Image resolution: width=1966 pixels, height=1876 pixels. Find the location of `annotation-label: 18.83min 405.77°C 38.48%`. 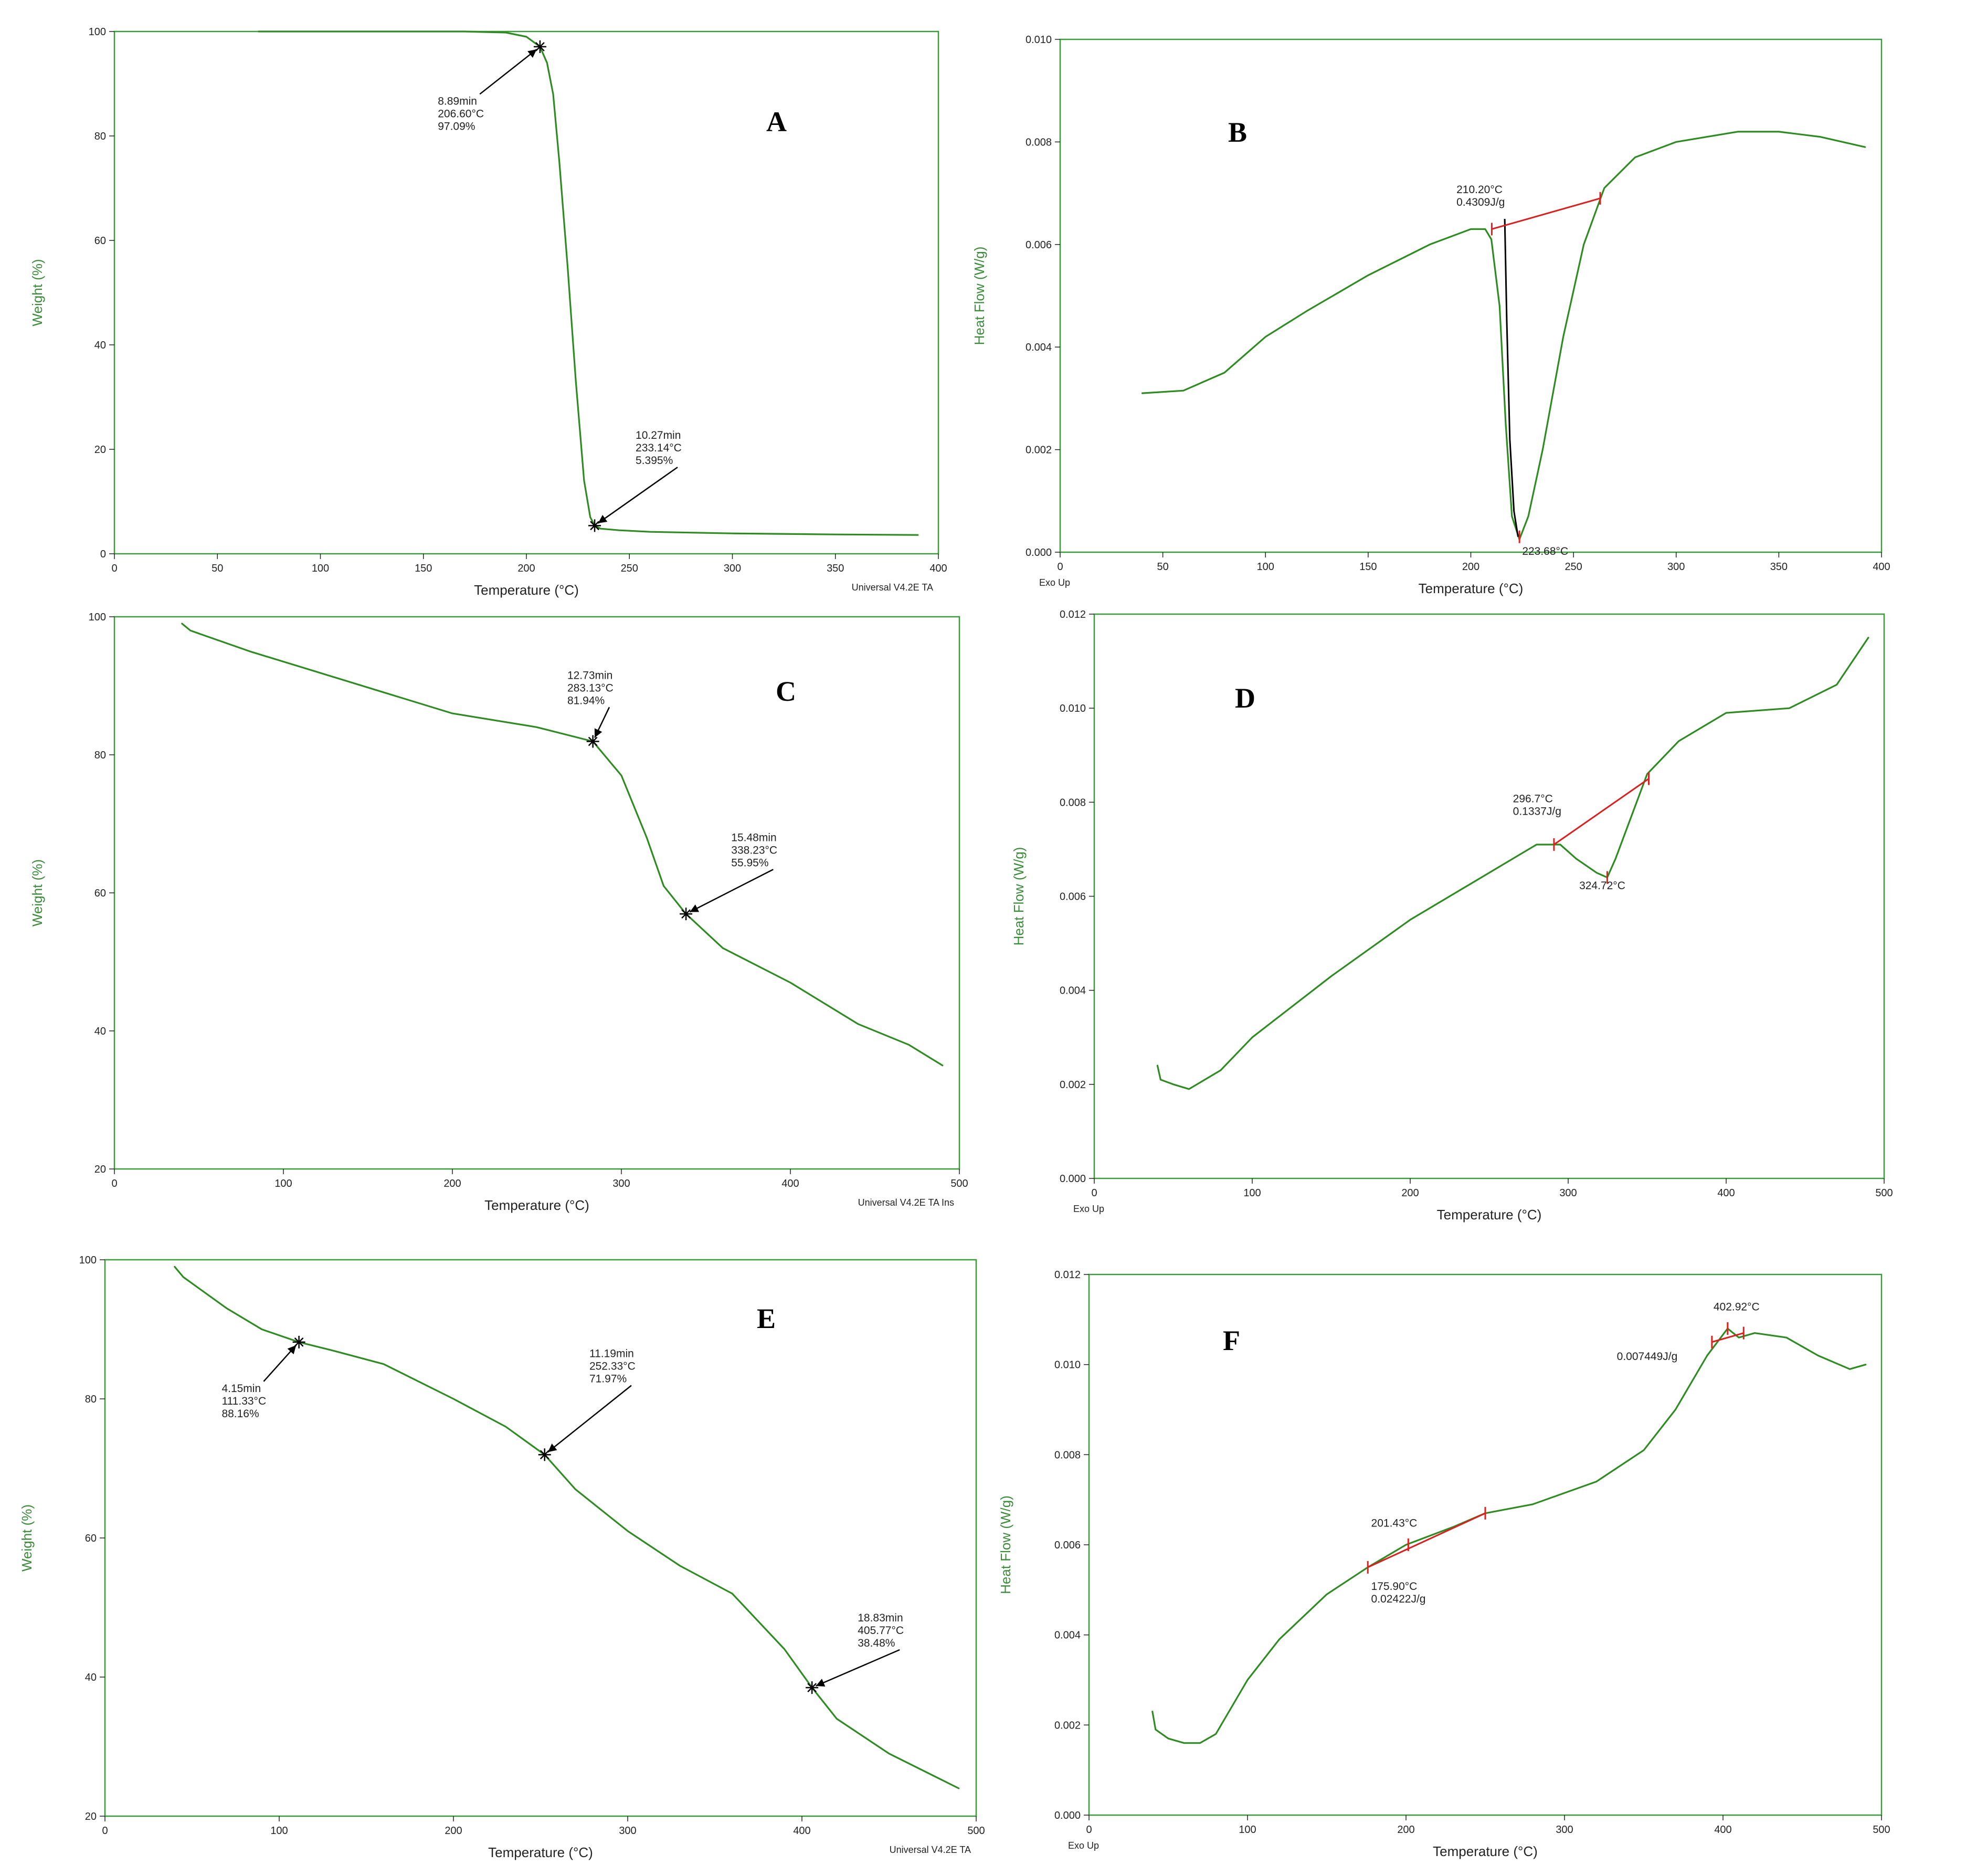

annotation-label: 18.83min 405.77°C 38.48% is located at coordinates (881, 1630).